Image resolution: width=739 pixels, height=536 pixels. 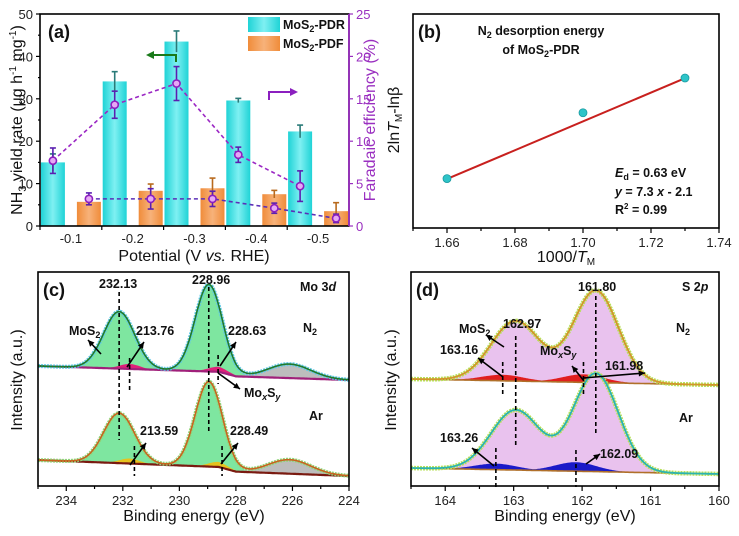 What do you see at coordinates (575, 369) in the screenshot?
I see `arrow-moxsy-d-head` at bounding box center [575, 369].